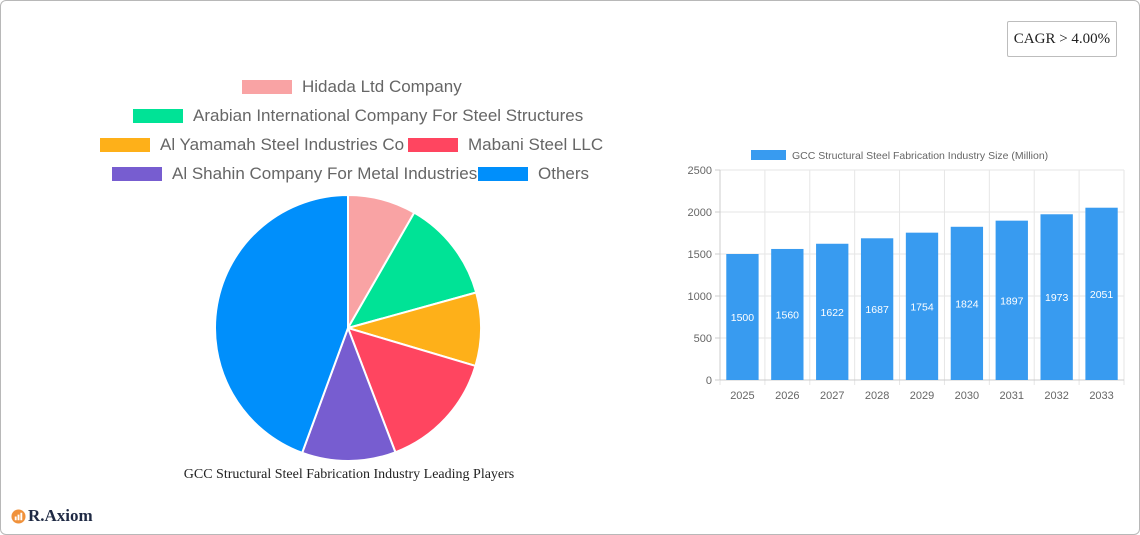  I want to click on bar-value-label: 1500, so click(743, 318).